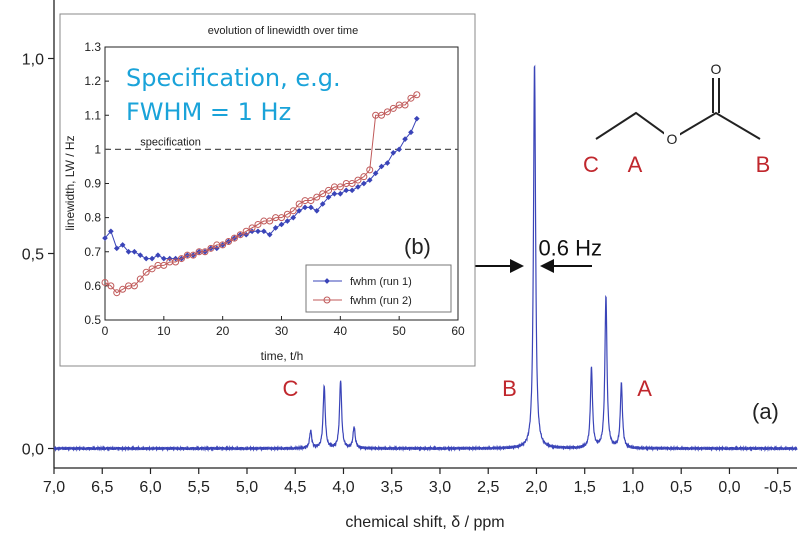 The image size is (798, 536). Describe the element at coordinates (399, 331) in the screenshot. I see `inset-x-tick-label: 50` at that location.